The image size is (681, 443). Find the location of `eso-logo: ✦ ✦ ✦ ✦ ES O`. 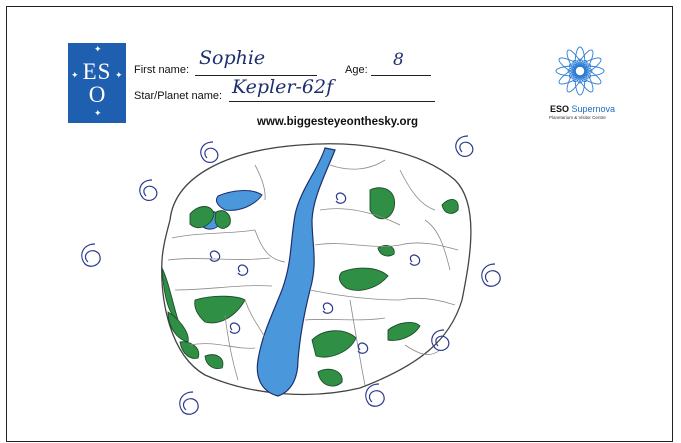

eso-logo: ✦ ✦ ✦ ✦ ES O is located at coordinates (97, 83).